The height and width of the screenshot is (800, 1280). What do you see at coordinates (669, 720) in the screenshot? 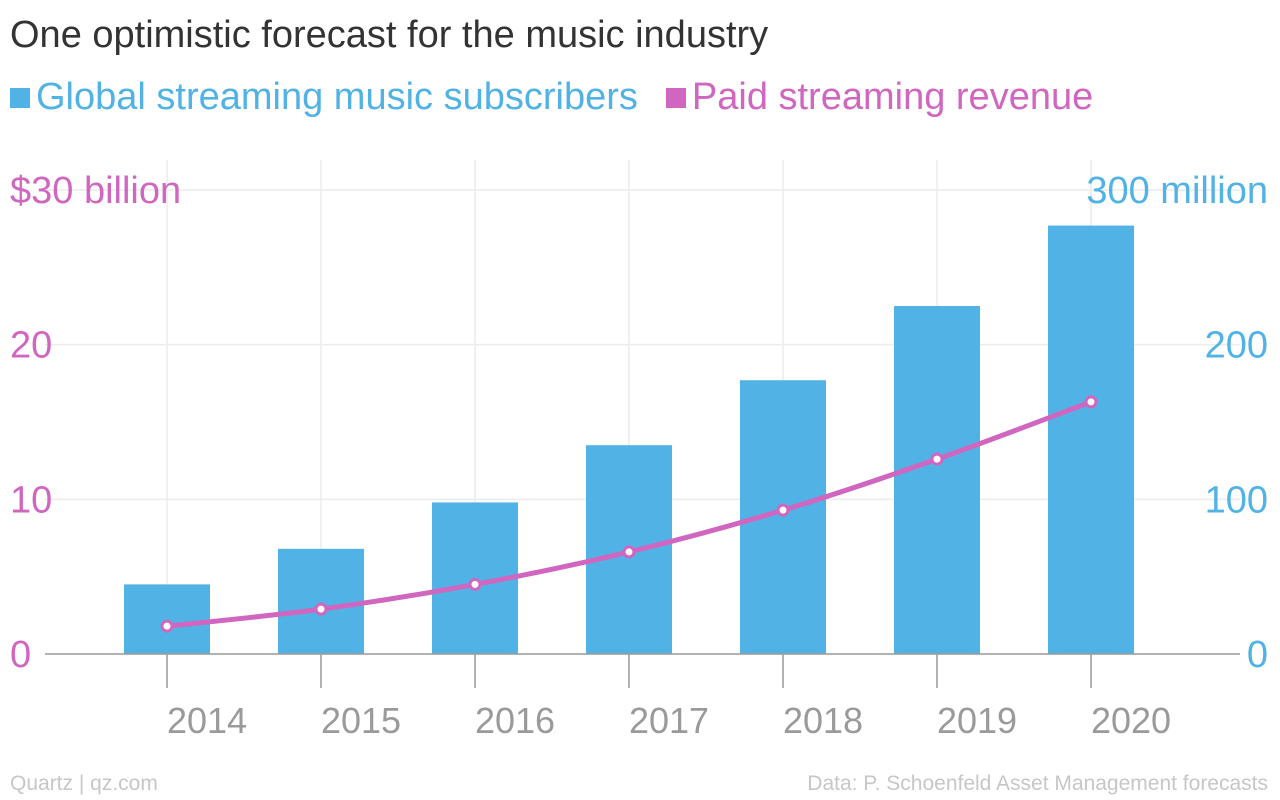
I see `x-tick-label-2017: 2017` at bounding box center [669, 720].